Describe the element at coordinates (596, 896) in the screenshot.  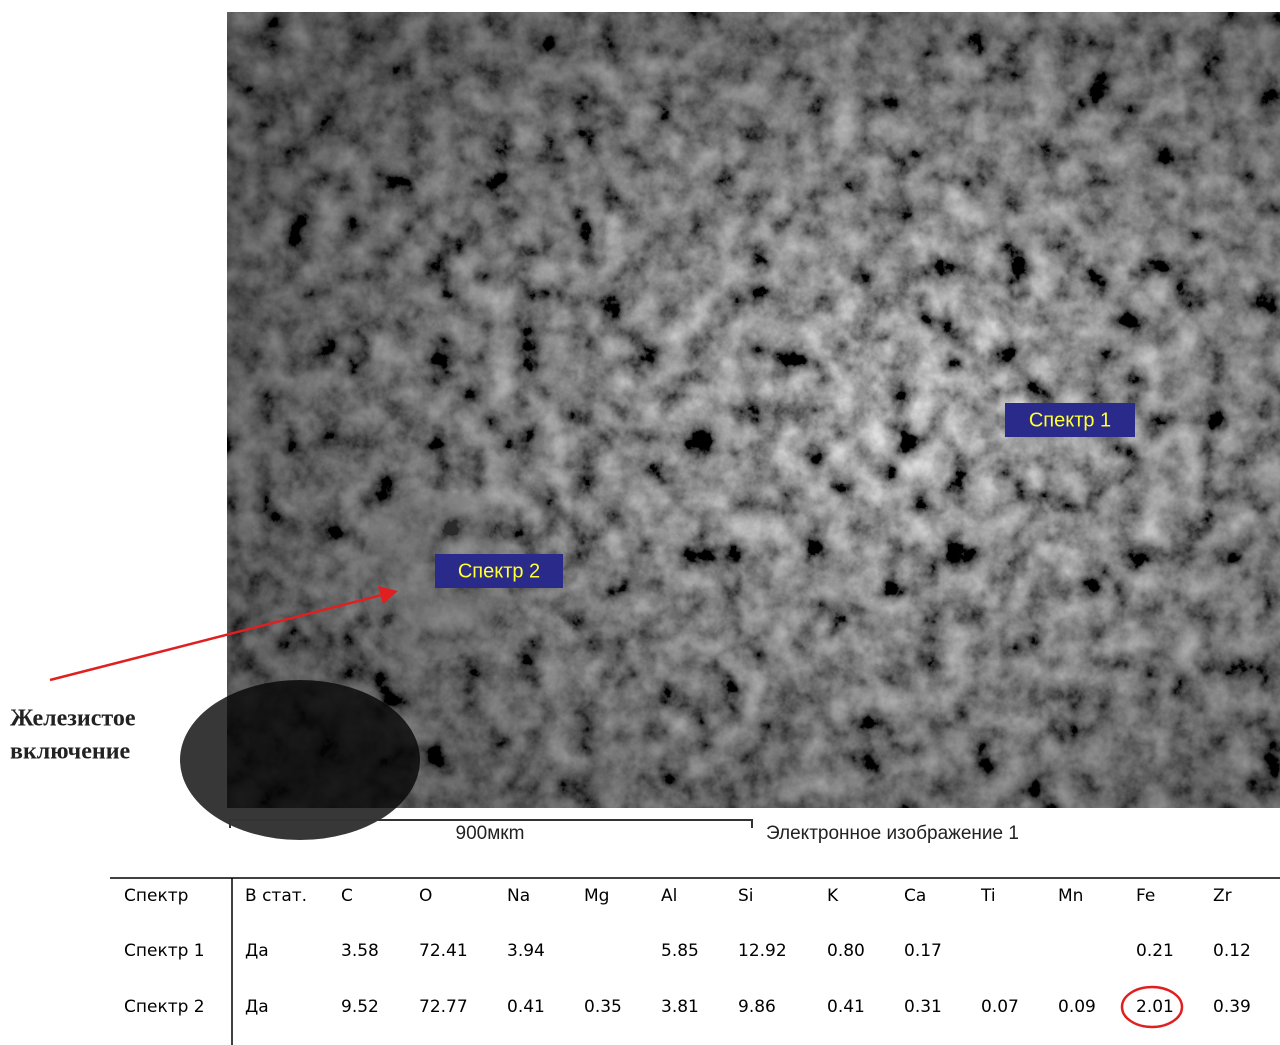
I see `table-header: Mg` at that location.